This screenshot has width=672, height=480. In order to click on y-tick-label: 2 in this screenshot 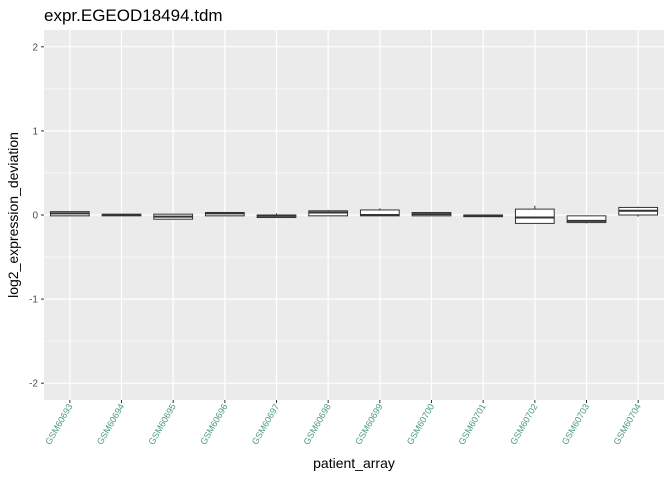, I will do `click(35, 47)`.